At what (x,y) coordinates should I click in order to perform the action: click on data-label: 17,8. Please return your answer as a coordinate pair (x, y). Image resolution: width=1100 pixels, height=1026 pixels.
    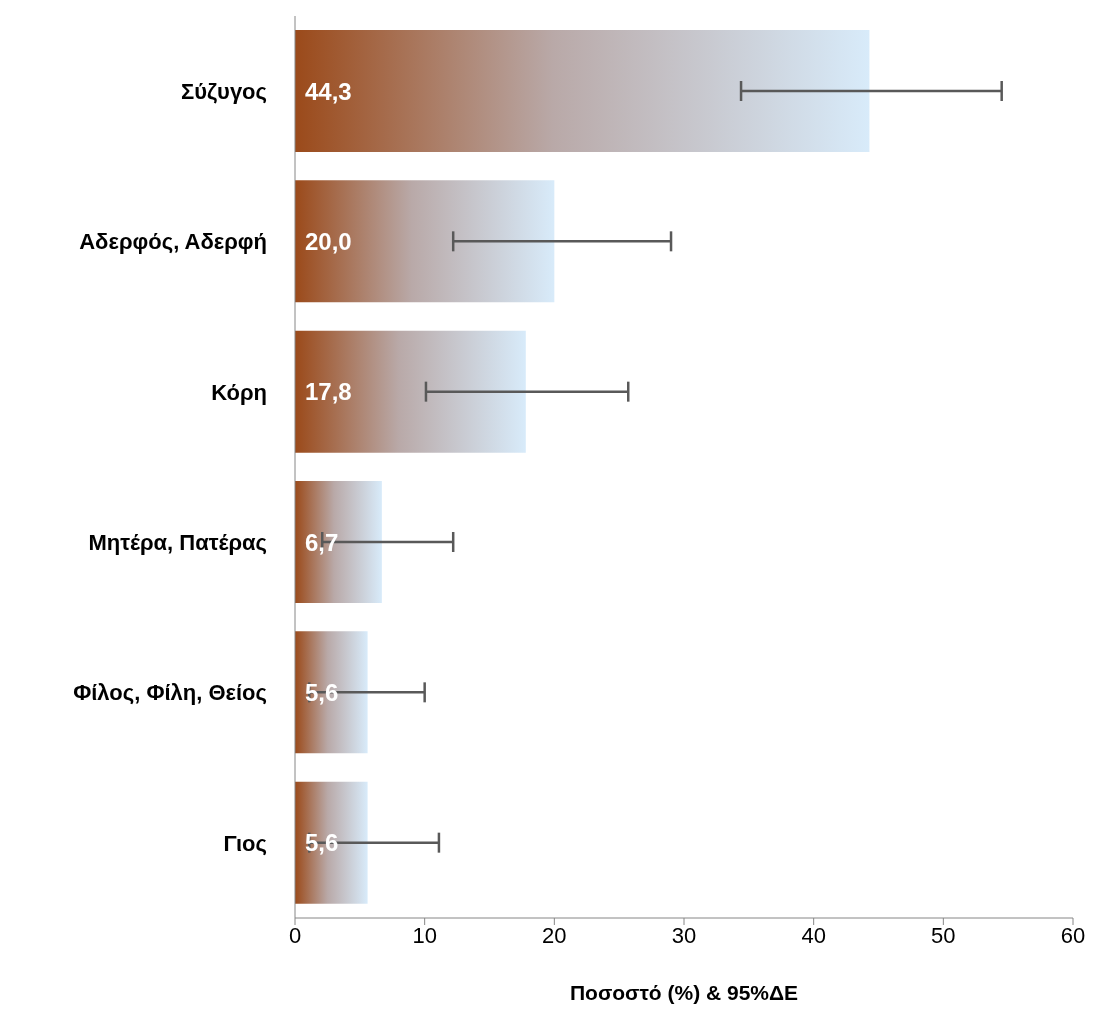
    Looking at the image, I should click on (328, 392).